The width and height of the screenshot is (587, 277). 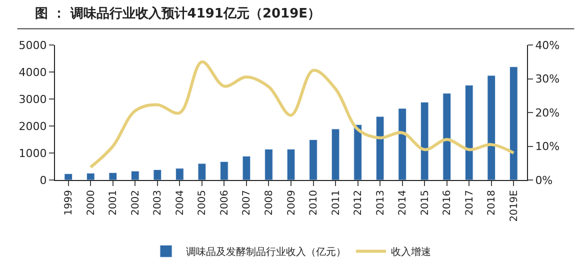 What do you see at coordinates (403, 203) in the screenshot?
I see `x-tick-label: 2014` at bounding box center [403, 203].